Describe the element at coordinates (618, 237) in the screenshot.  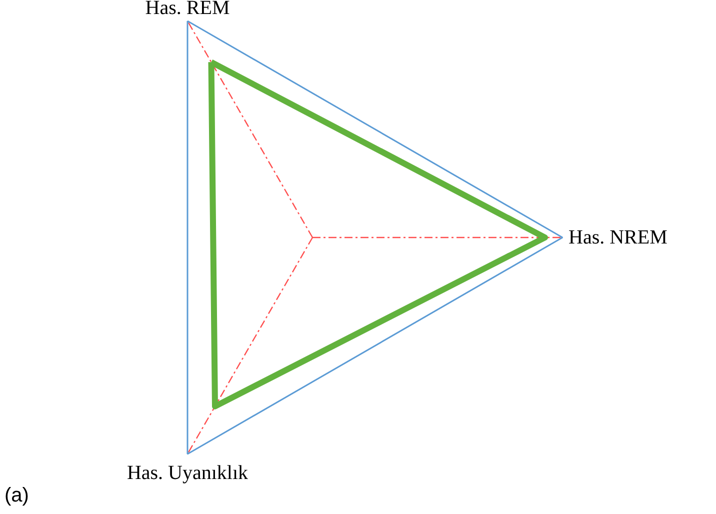
I see `spoke-label: Has. NREM` at that location.